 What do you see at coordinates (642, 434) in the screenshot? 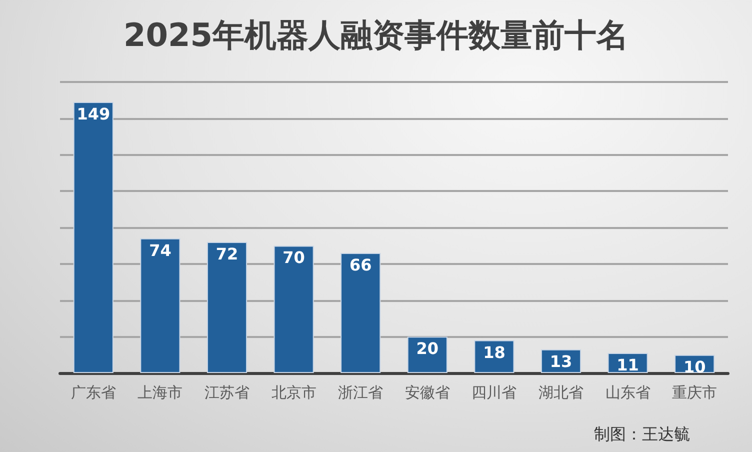
I see `text: 制图：王达毓` at bounding box center [642, 434].